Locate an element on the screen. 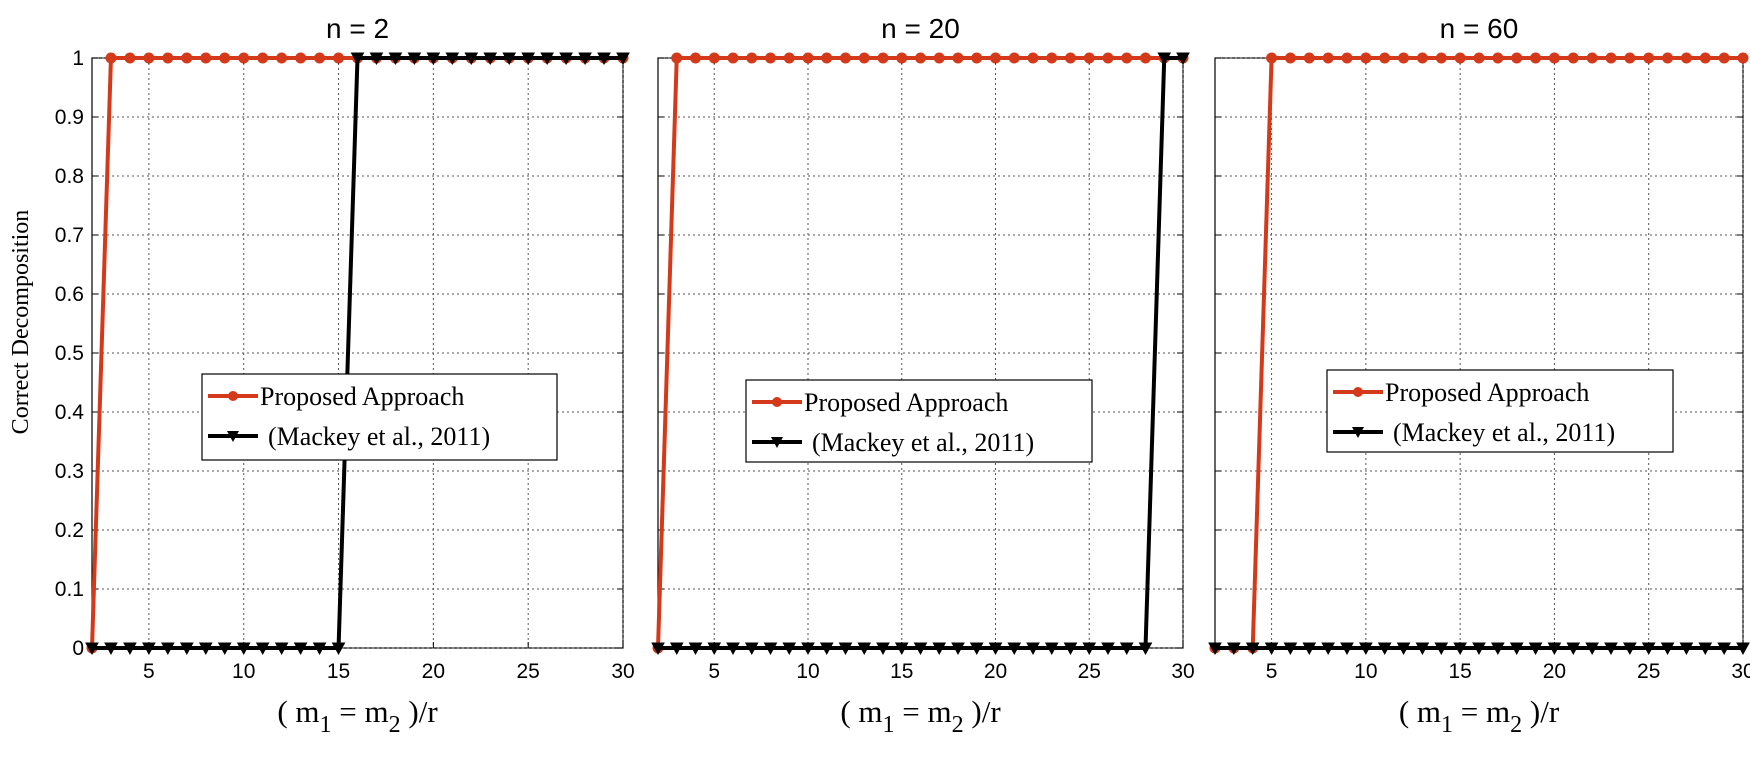 This screenshot has width=1750, height=762. x-tick-label: 15 is located at coordinates (901, 671).